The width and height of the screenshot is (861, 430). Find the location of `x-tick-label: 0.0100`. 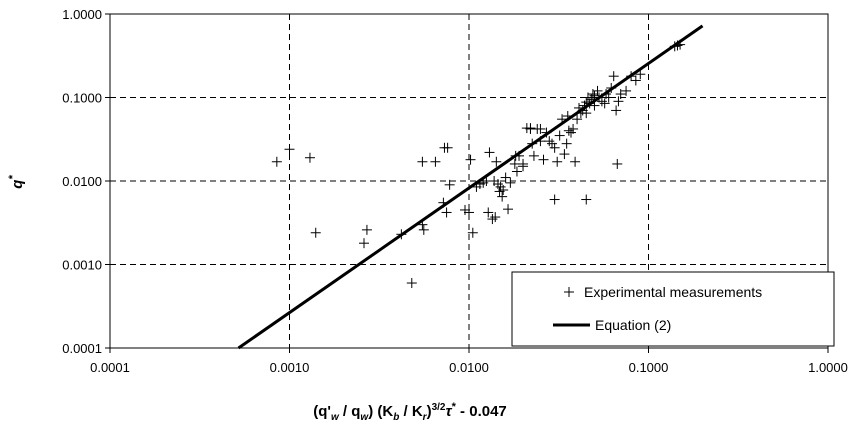

x-tick-label: 0.0100 is located at coordinates (469, 367).